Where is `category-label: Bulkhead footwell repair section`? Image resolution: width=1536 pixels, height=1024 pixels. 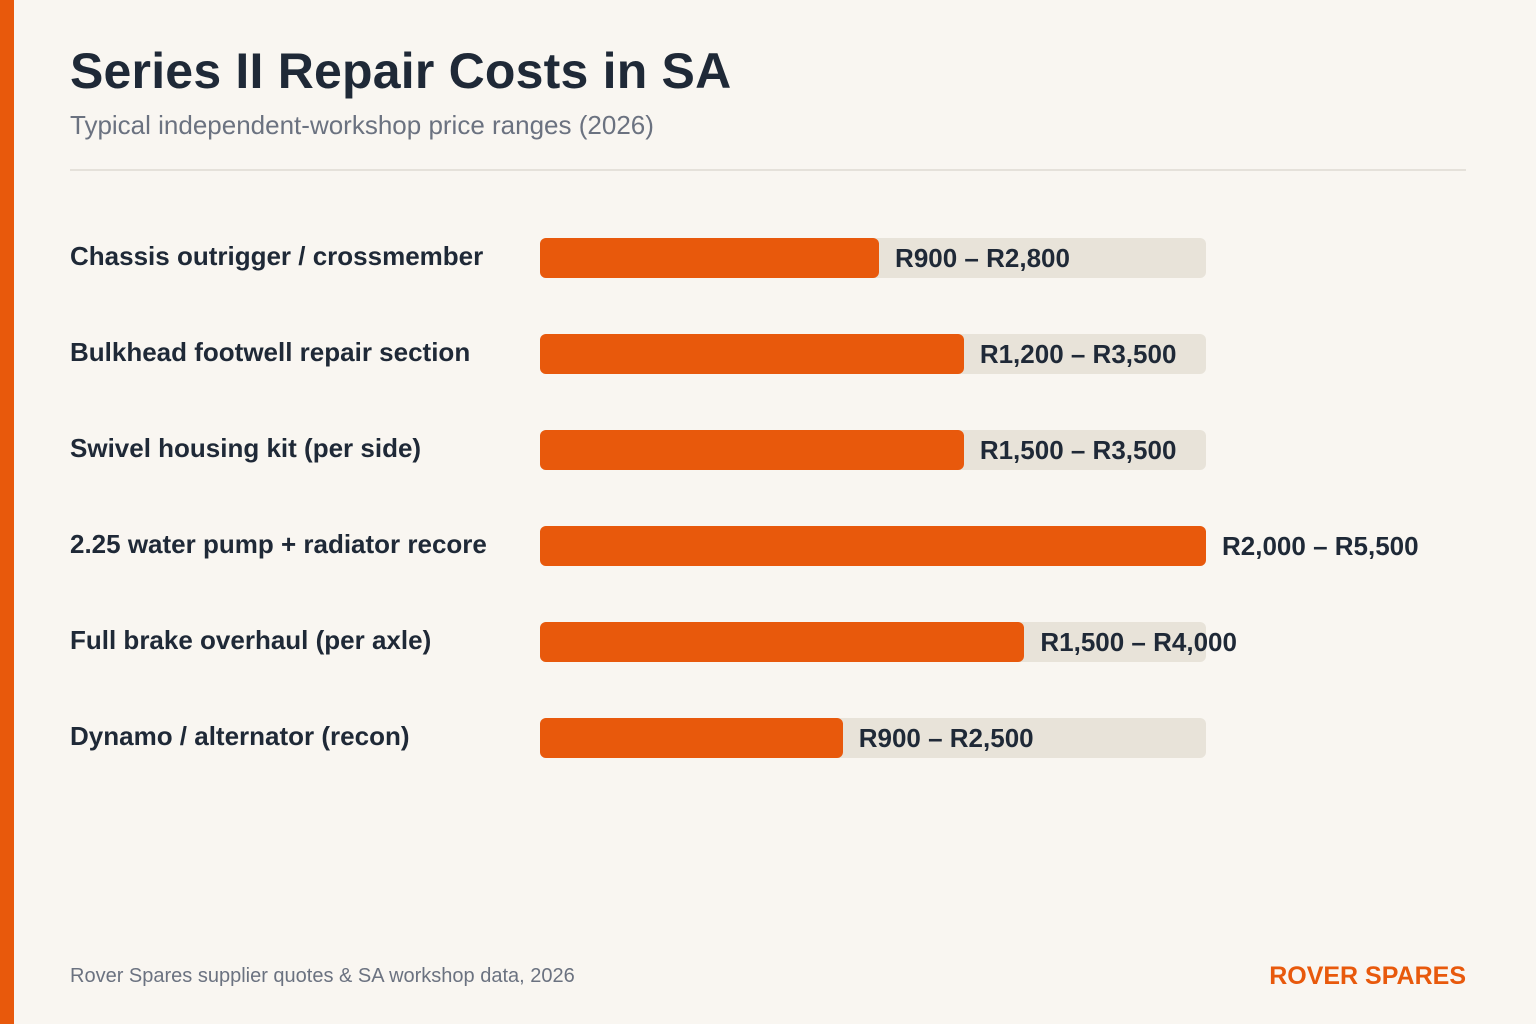
category-label: Bulkhead footwell repair section is located at coordinates (270, 352).